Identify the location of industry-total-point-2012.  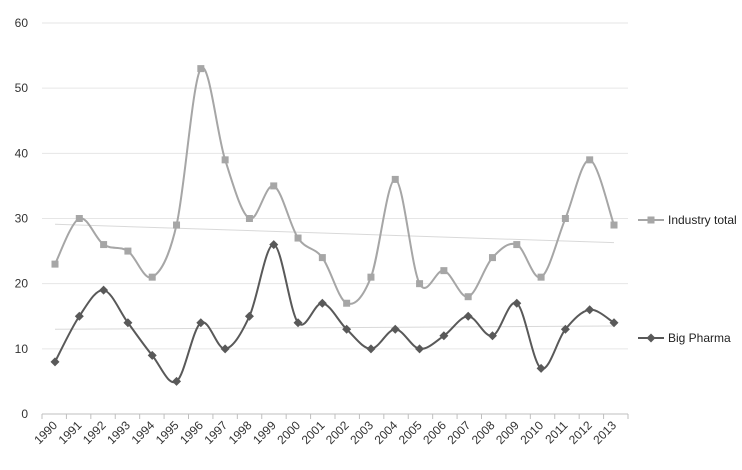
(590, 160).